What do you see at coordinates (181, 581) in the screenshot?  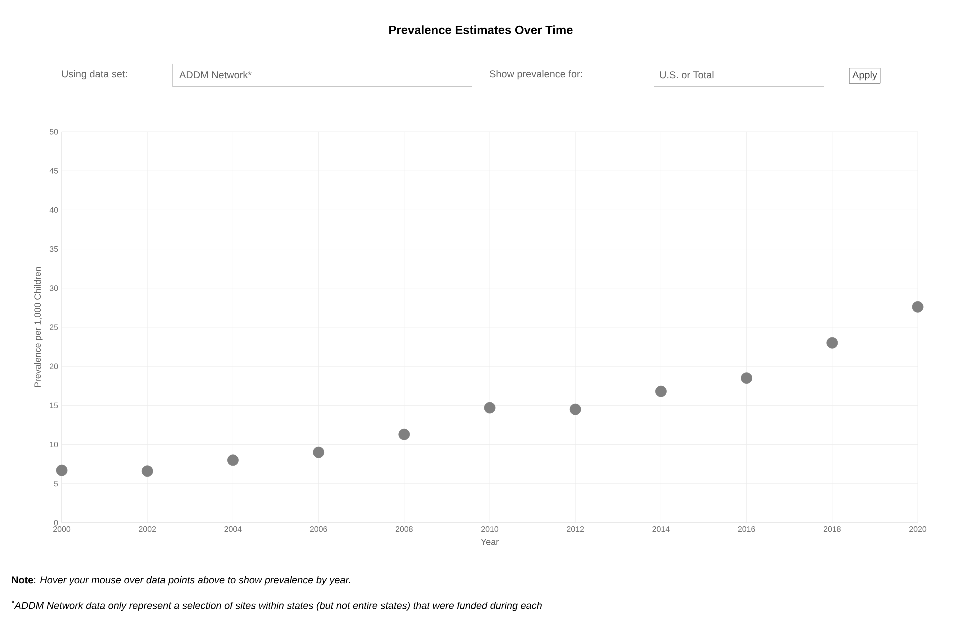 I see `text: Note: Hover your mouse over data points above to show prevalence by year.` at bounding box center [181, 581].